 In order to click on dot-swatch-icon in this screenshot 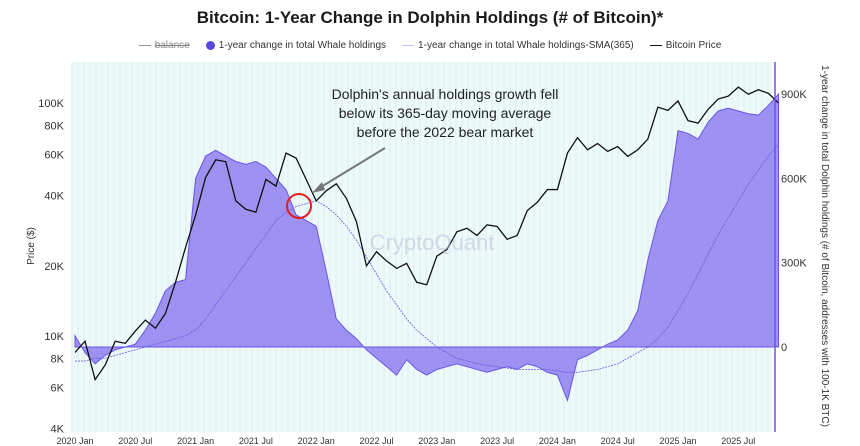, I will do `click(210, 45)`.